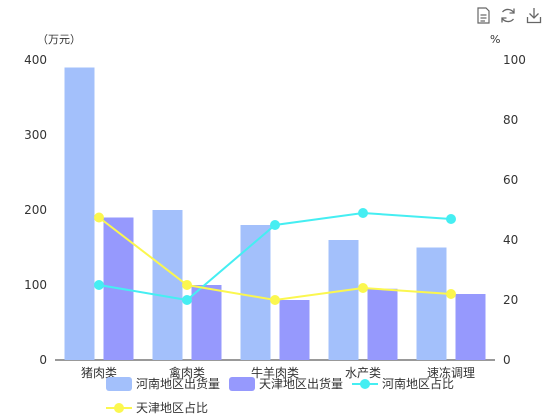  What do you see at coordinates (99, 373) in the screenshot?
I see `x-tick-label: 猪肉类` at bounding box center [99, 373].